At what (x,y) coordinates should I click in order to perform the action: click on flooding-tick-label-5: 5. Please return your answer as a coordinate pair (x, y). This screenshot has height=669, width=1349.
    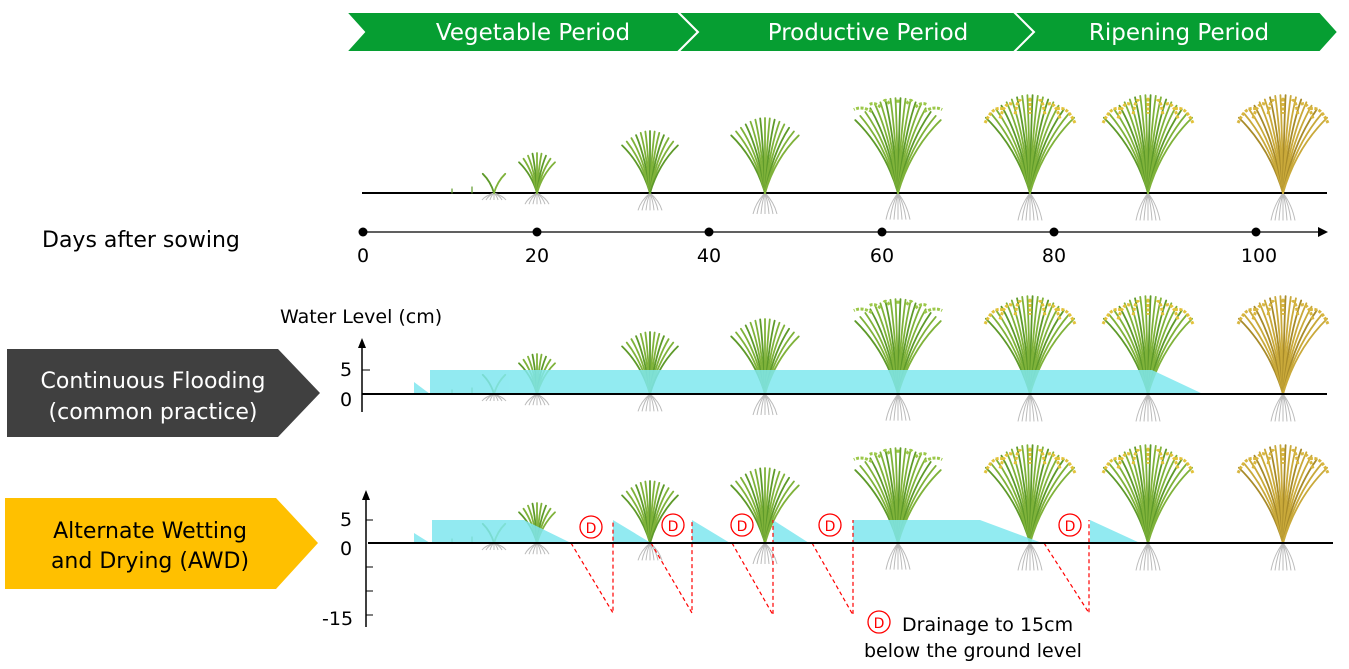
    Looking at the image, I should click on (346, 370).